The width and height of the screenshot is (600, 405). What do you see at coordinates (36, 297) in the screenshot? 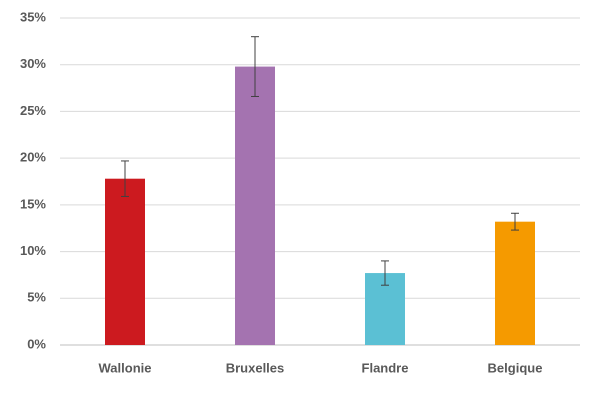
I see `y-tick-label: 5%` at bounding box center [36, 297].